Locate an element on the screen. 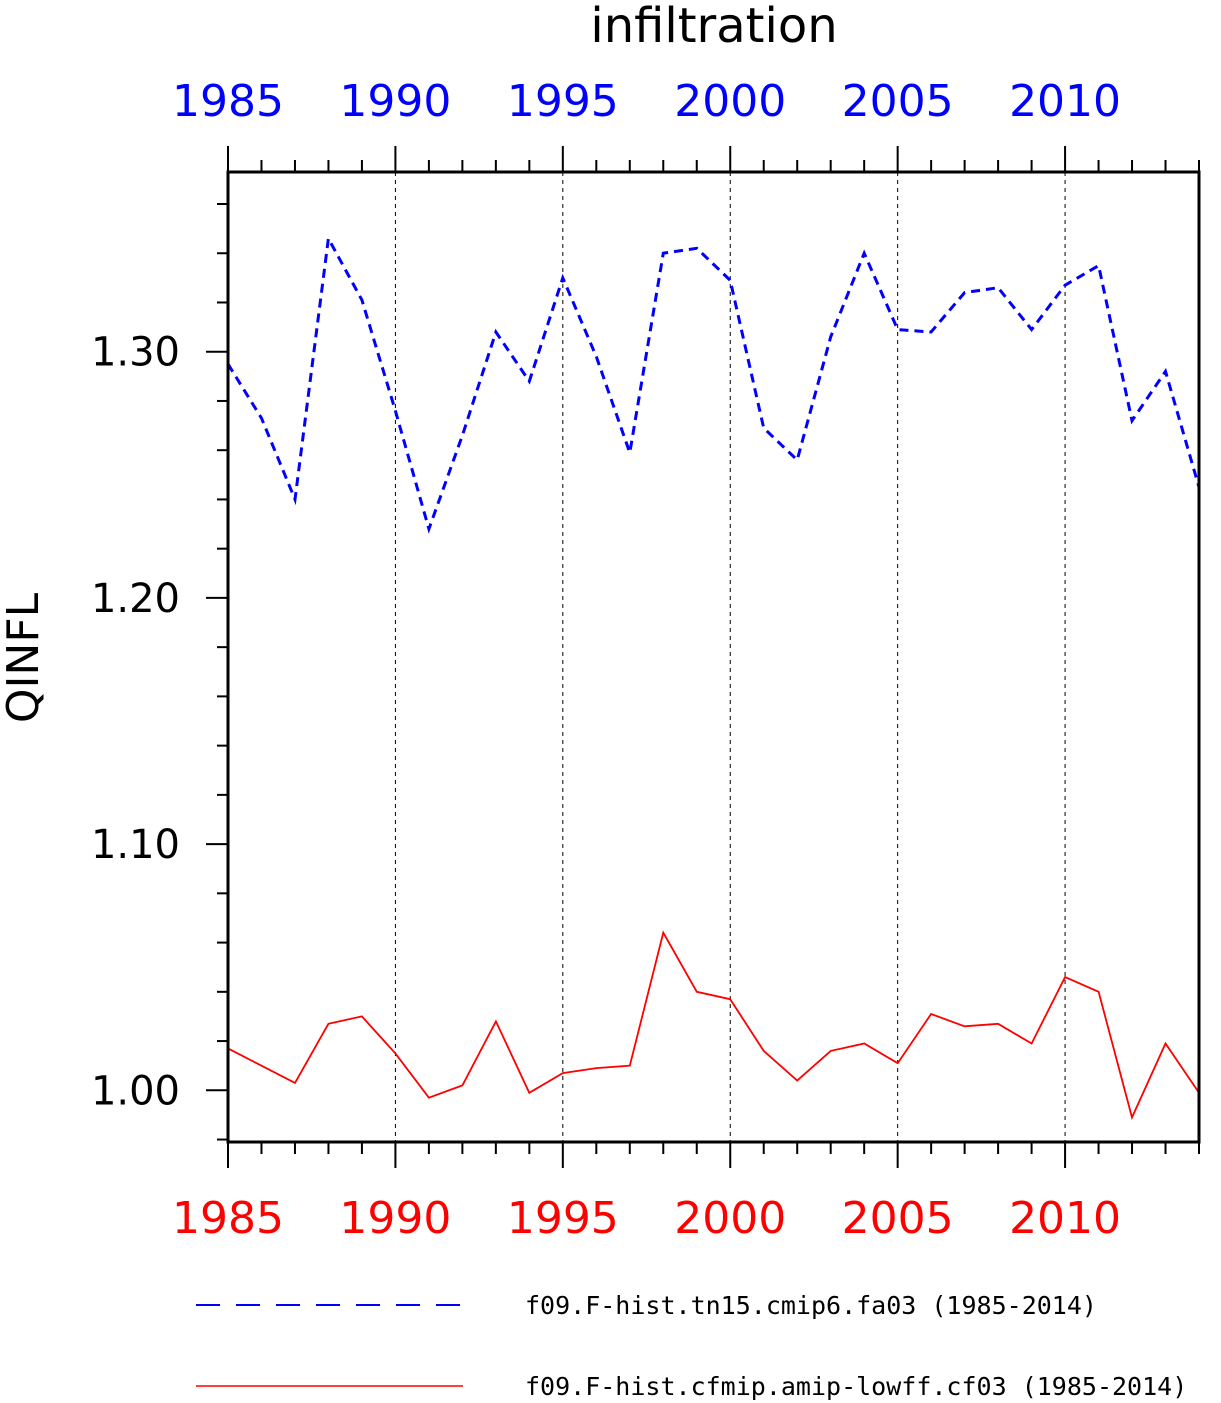 The width and height of the screenshot is (1221, 1403). y-axis: 1.00 1.10 1.20 1.30 is located at coordinates (159, 672).